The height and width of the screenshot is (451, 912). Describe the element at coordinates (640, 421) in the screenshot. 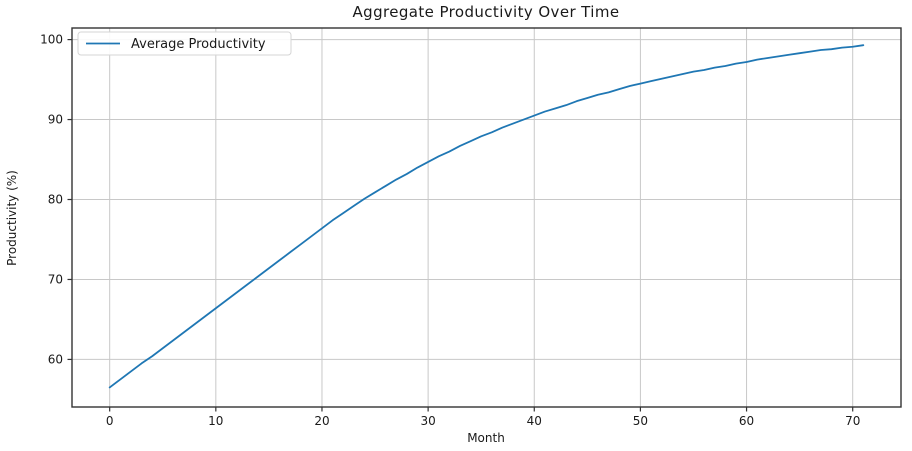

I see `x-tick-label: 50` at that location.